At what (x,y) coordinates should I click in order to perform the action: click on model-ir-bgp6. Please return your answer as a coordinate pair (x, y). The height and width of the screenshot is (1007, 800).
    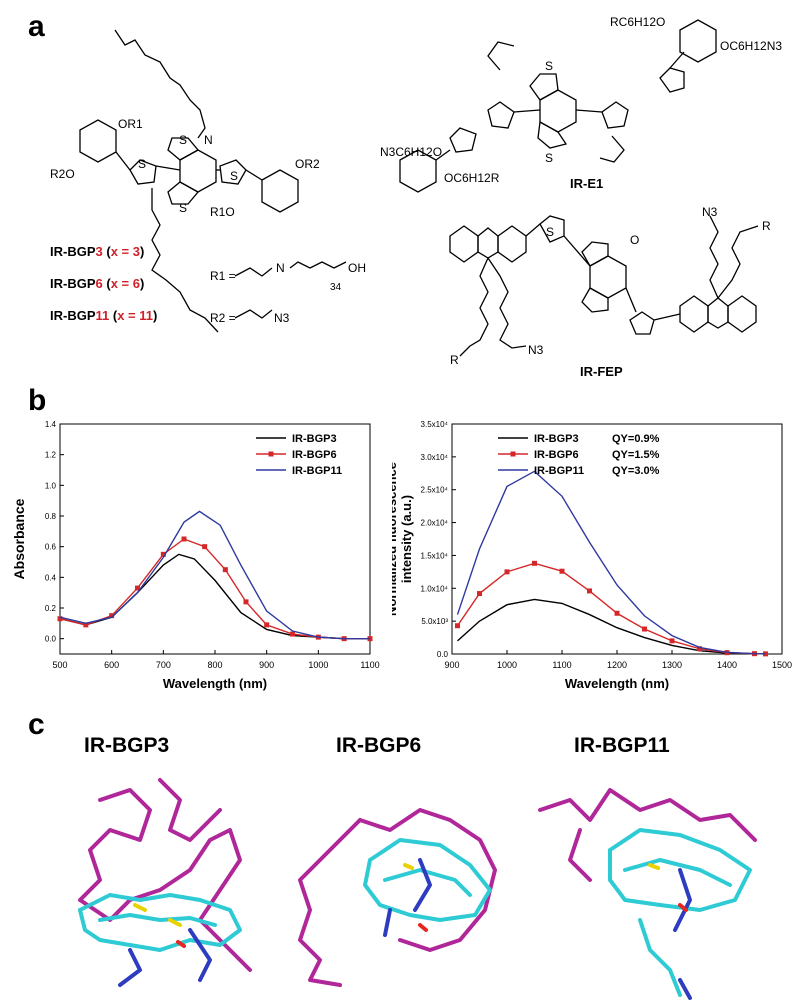
    Looking at the image, I should click on (405, 885).